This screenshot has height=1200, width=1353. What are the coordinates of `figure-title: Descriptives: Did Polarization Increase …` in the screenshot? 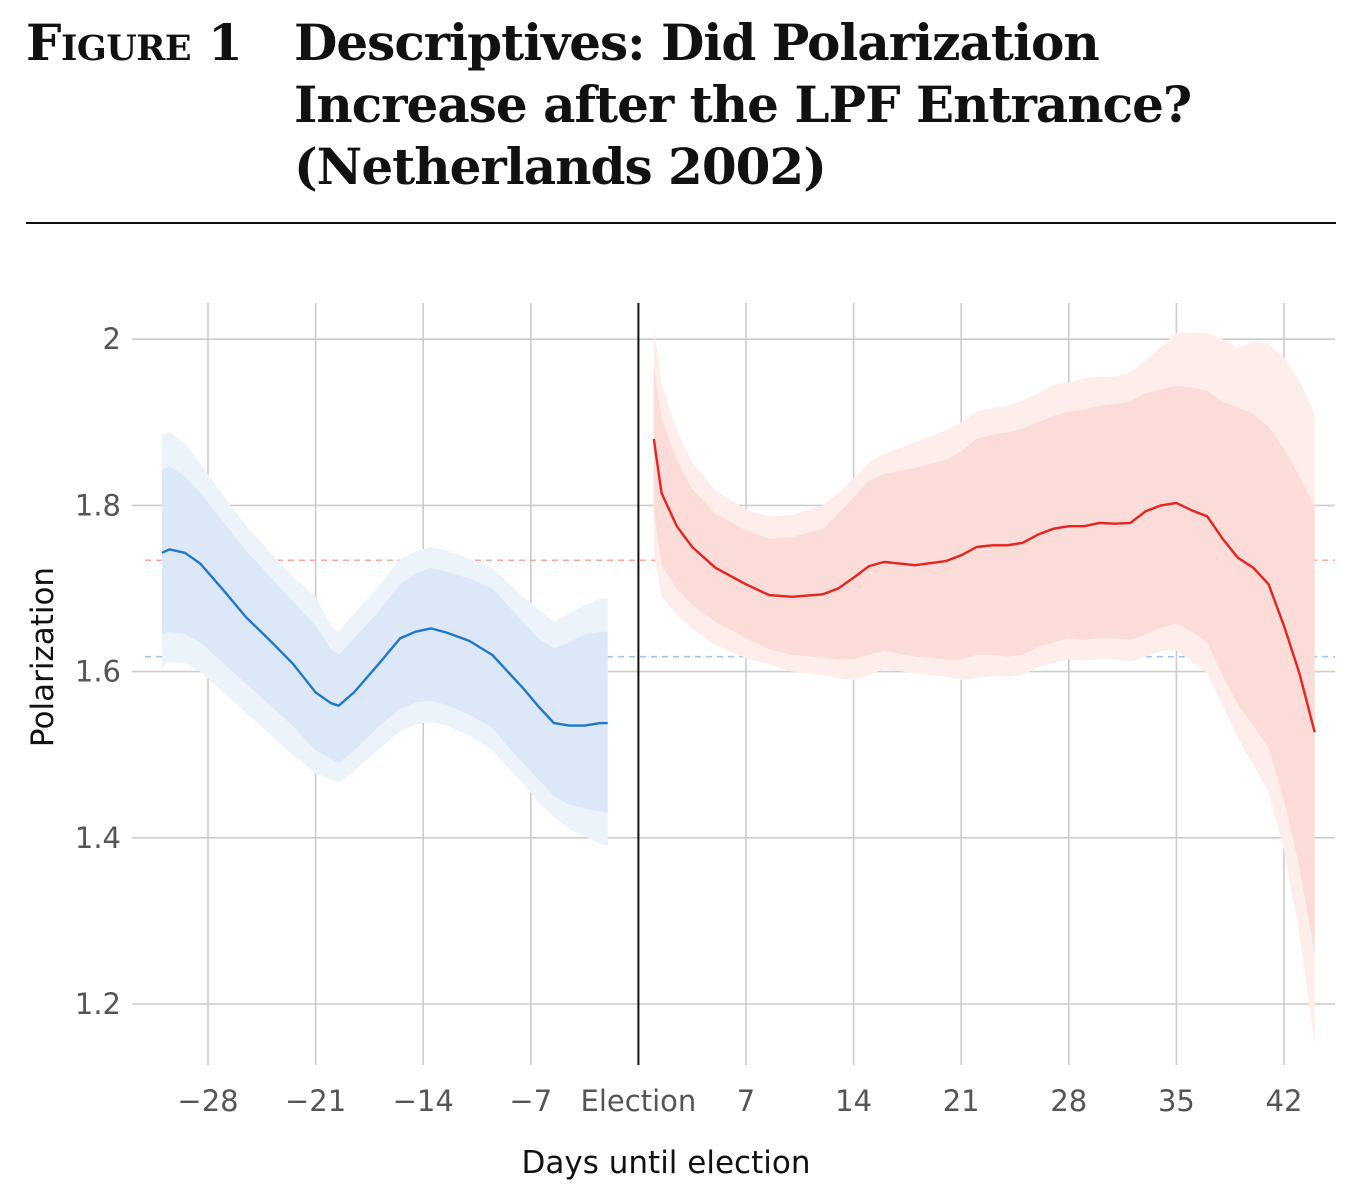 It's located at (743, 104).